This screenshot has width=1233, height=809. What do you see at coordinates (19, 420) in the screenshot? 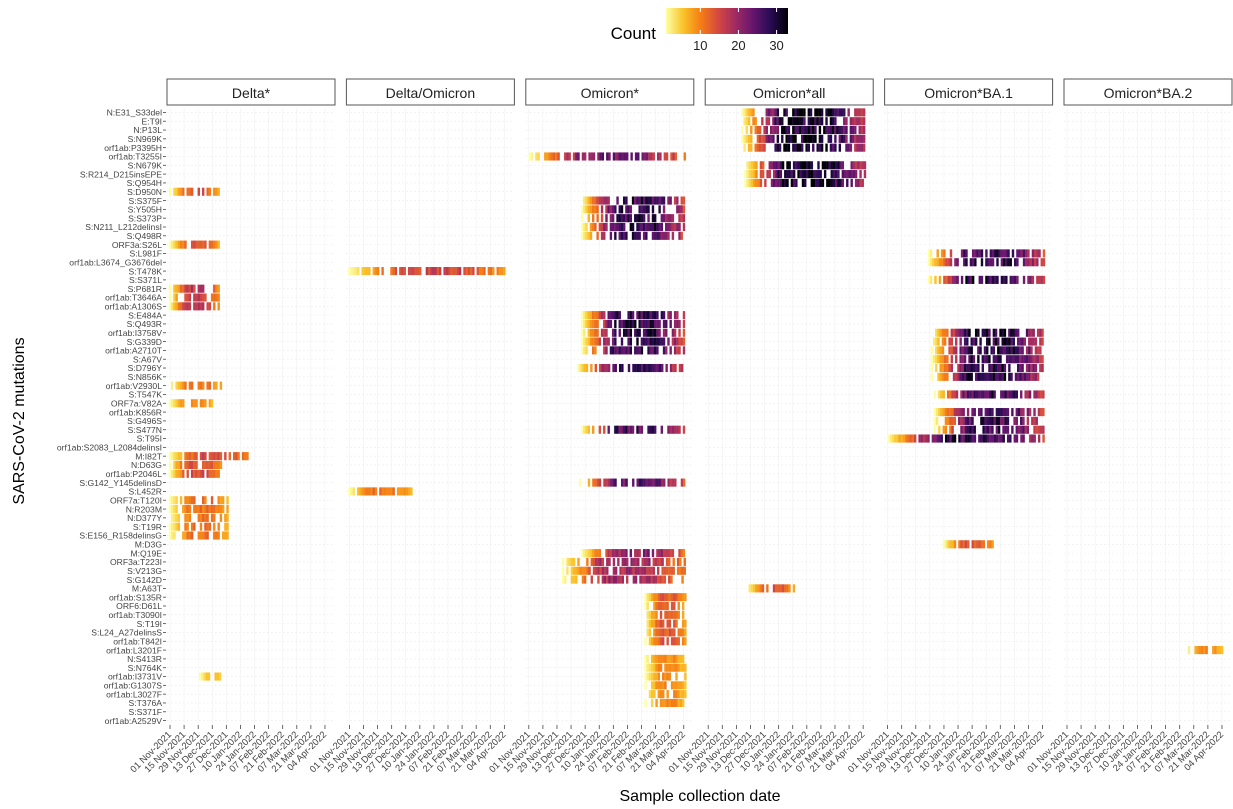
I see `y-axis-title: SARS-CoV-2 mutations` at bounding box center [19, 420].